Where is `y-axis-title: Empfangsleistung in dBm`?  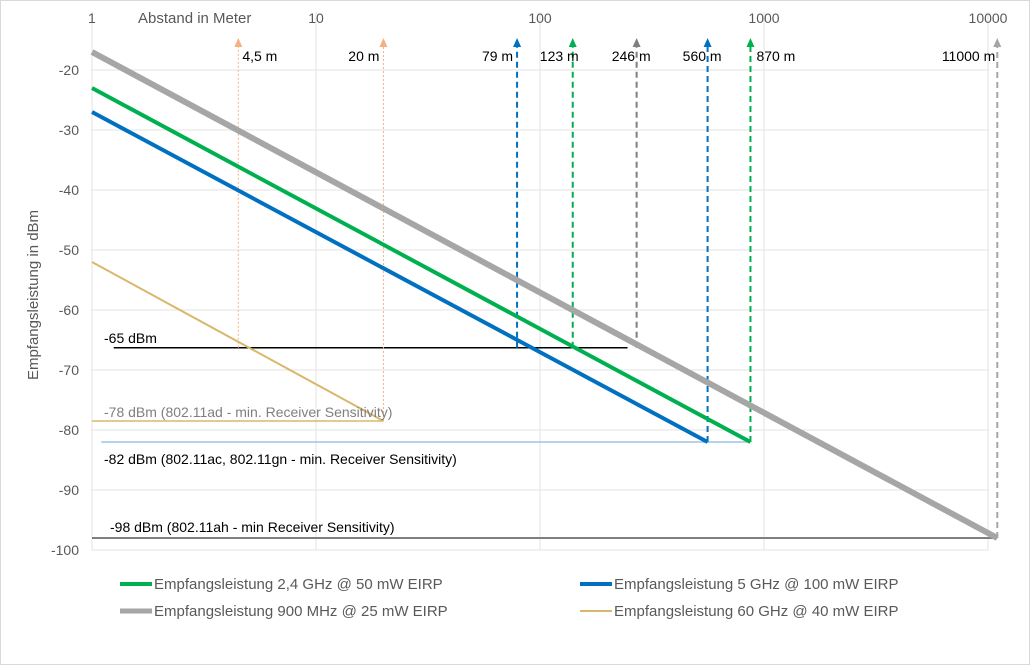
y-axis-title: Empfangsleistung in dBm is located at coordinates (33, 295).